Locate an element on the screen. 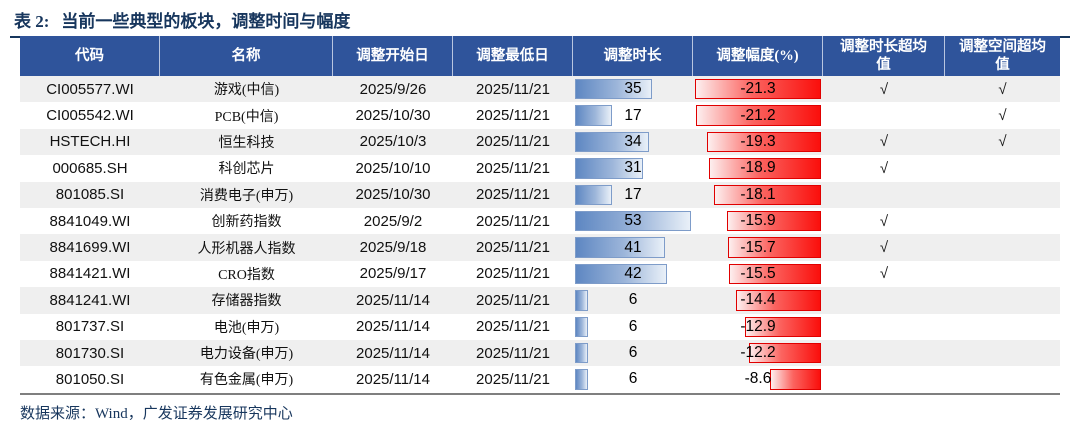 The height and width of the screenshot is (430, 1080). cell-start-date: 2025/9/17 is located at coordinates (393, 274).